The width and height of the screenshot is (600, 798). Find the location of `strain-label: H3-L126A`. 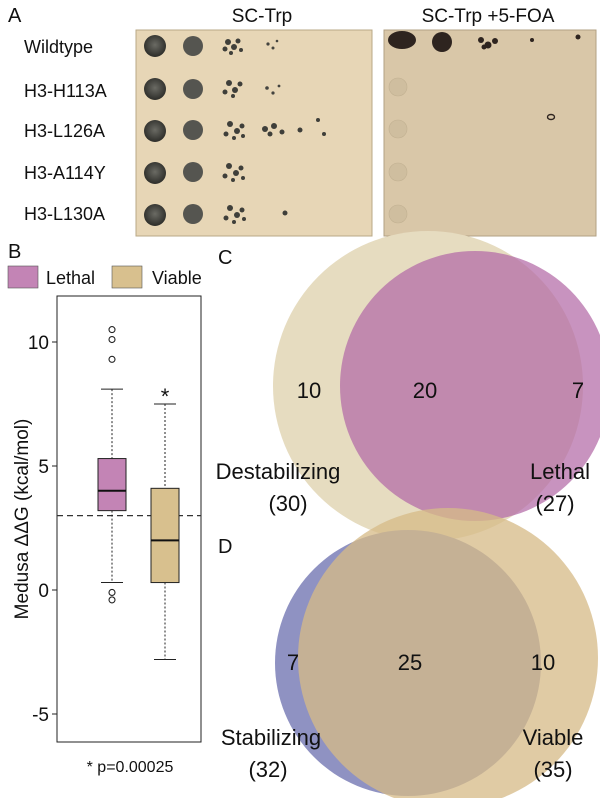

strain-label: H3-L126A is located at coordinates (64, 131).